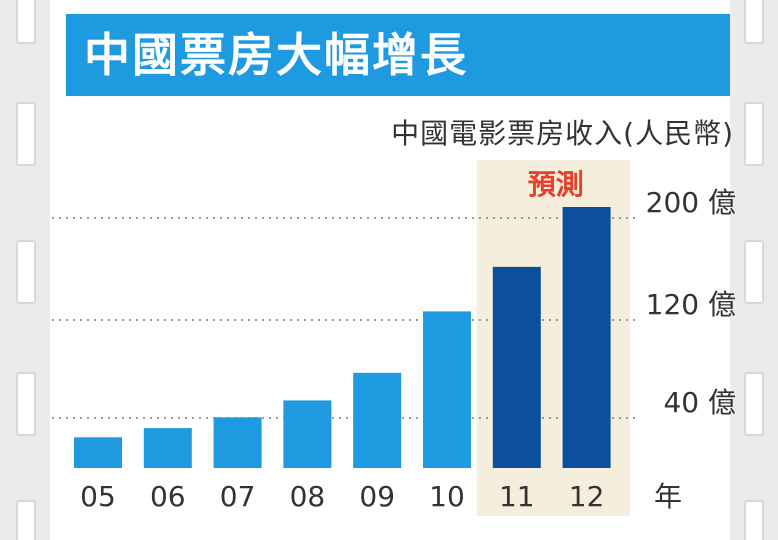 This screenshot has width=778, height=540. Describe the element at coordinates (238, 496) in the screenshot. I see `x-tick-label: 07` at that location.